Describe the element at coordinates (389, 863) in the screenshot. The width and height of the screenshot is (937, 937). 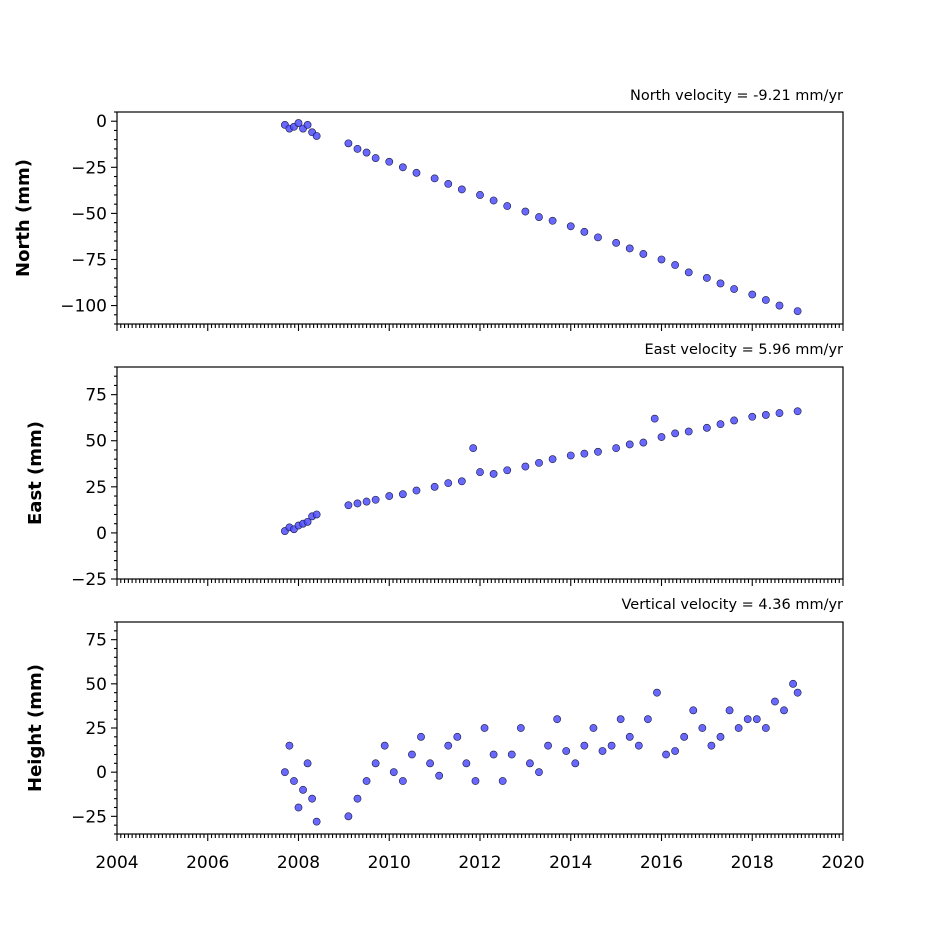
I see `xtick-label: 2010` at that location.